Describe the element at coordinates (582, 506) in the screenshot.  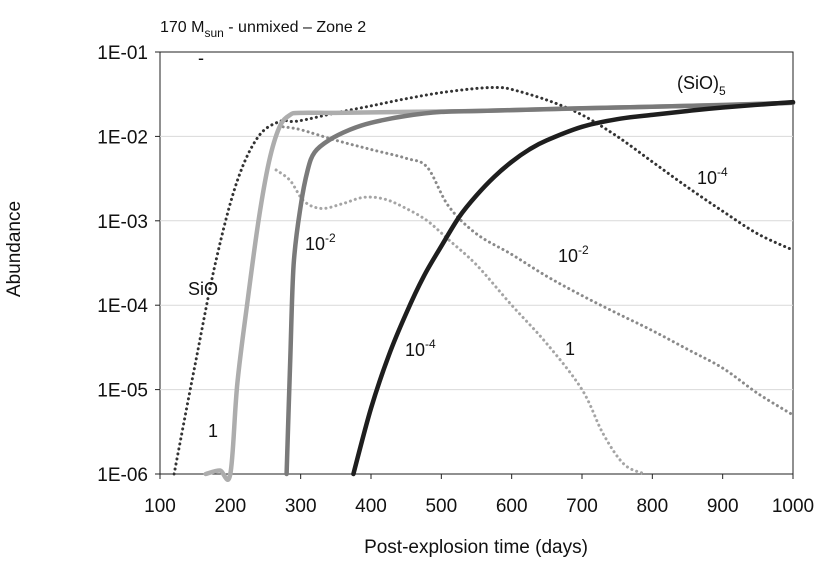
I see `x-tick-label: 700` at that location.